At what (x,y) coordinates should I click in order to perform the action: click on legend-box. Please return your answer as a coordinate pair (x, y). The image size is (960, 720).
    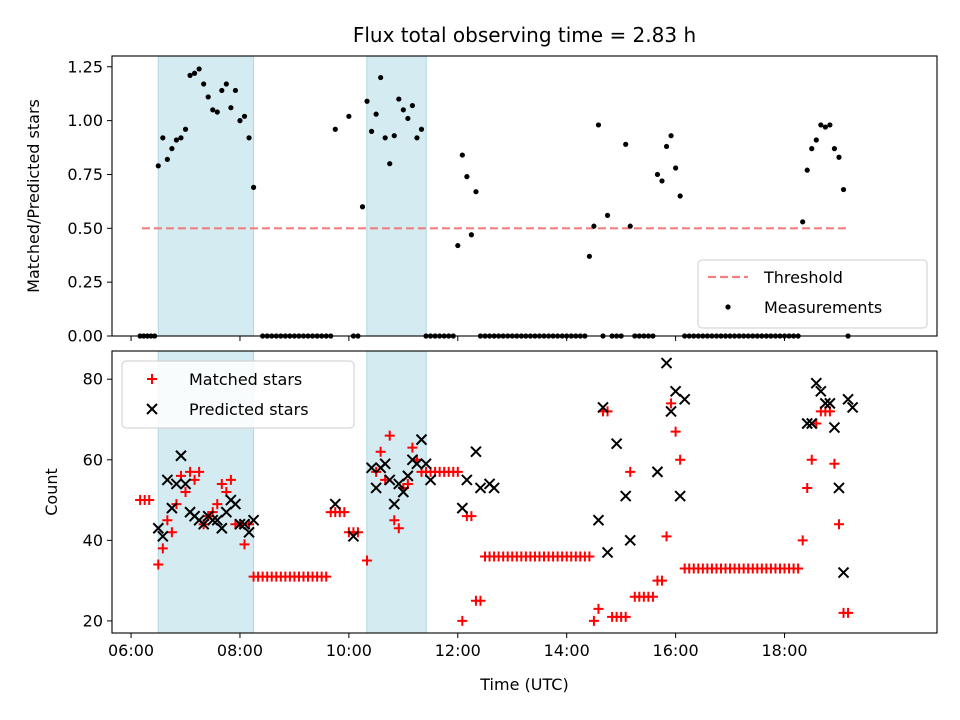
    Looking at the image, I should click on (812, 294).